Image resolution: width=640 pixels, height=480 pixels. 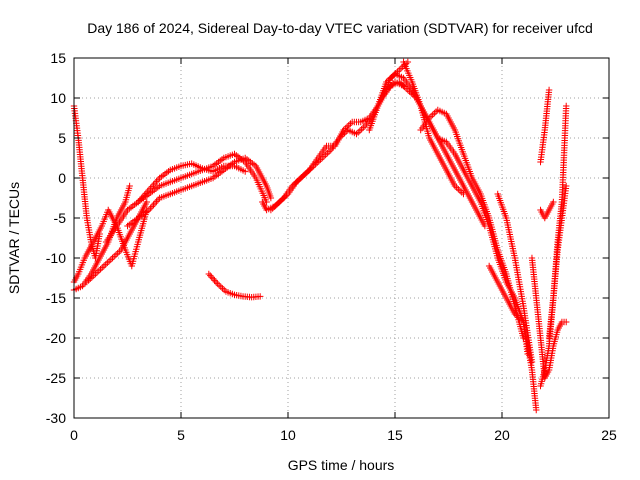 What do you see at coordinates (56, 378) in the screenshot?
I see `y-tick-label: -25` at bounding box center [56, 378].